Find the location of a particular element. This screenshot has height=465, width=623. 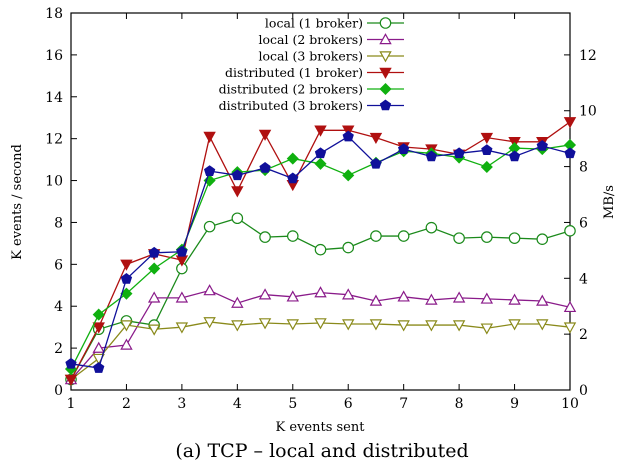

y2-tick-label: 2 is located at coordinates (583, 335).